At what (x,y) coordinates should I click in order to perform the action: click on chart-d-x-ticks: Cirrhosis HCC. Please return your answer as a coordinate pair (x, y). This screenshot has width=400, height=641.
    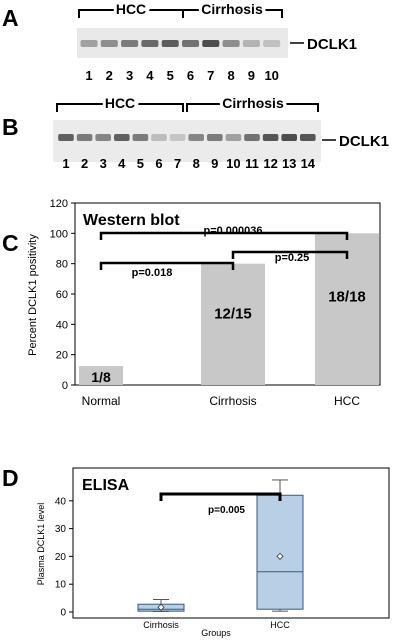
    Looking at the image, I should click on (216, 625).